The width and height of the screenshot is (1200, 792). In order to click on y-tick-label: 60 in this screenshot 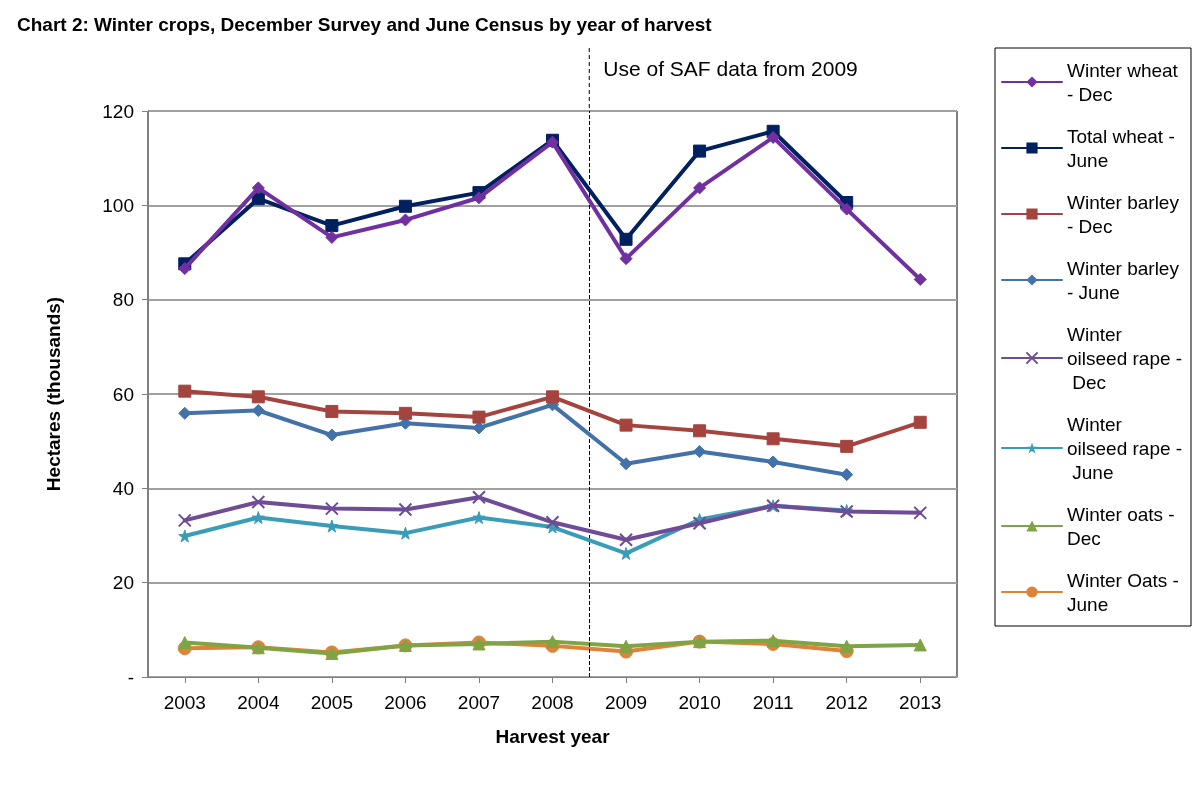, I will do `click(123, 394)`.